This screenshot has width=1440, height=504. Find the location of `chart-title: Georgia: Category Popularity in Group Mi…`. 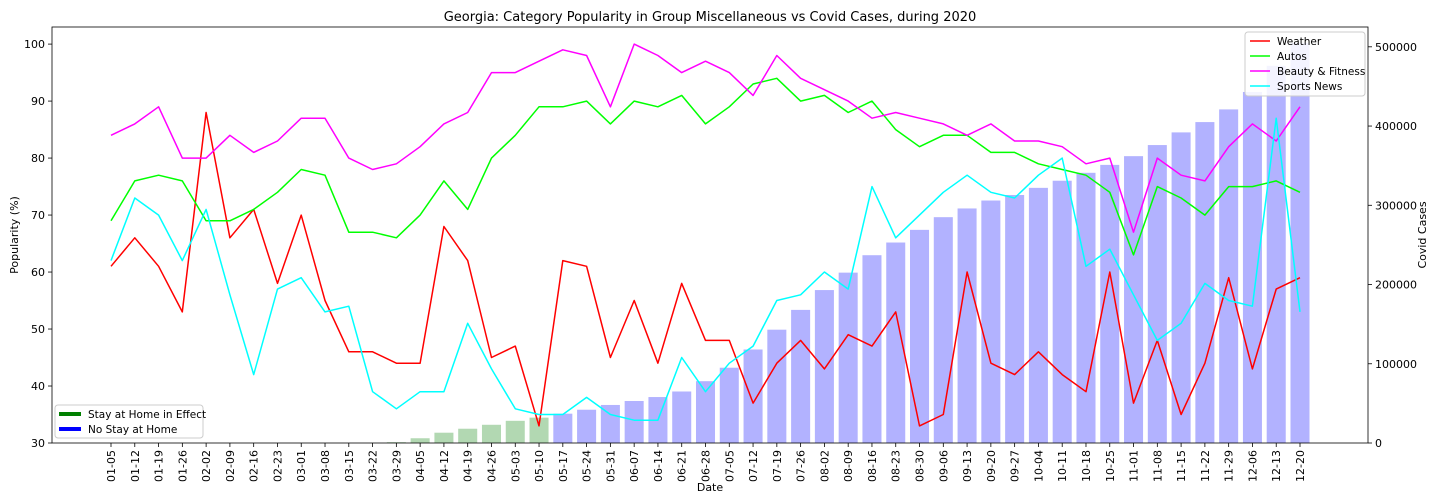

chart-title: Georgia: Category Popularity in Group Mi… is located at coordinates (710, 17).